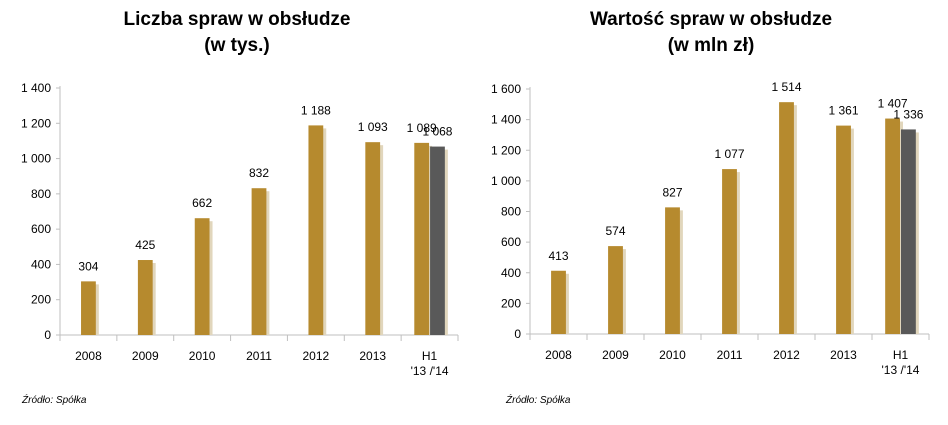  Describe the element at coordinates (237, 45) in the screenshot. I see `chart-subtitle: (w tys.)` at that location.